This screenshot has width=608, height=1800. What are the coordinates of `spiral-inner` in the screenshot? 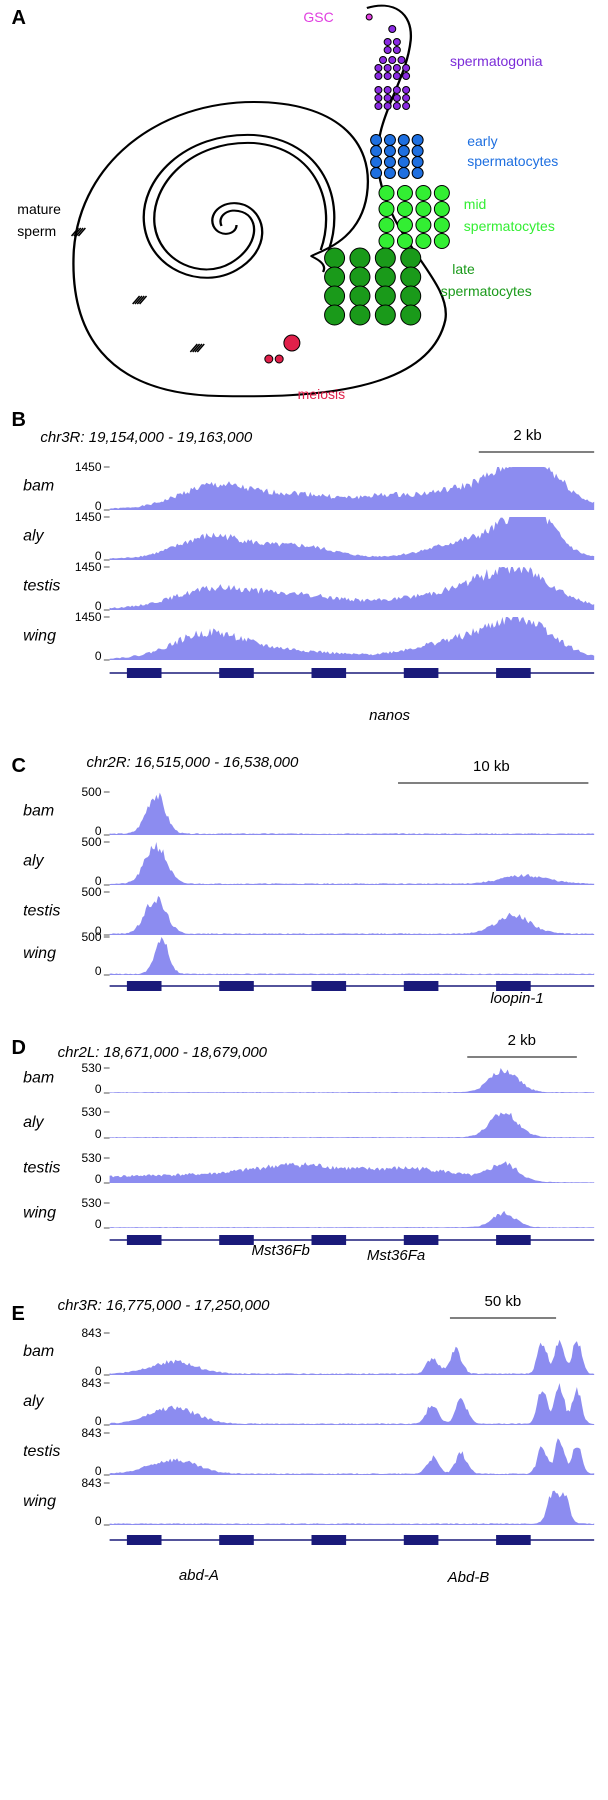 It's located at (240, 206).